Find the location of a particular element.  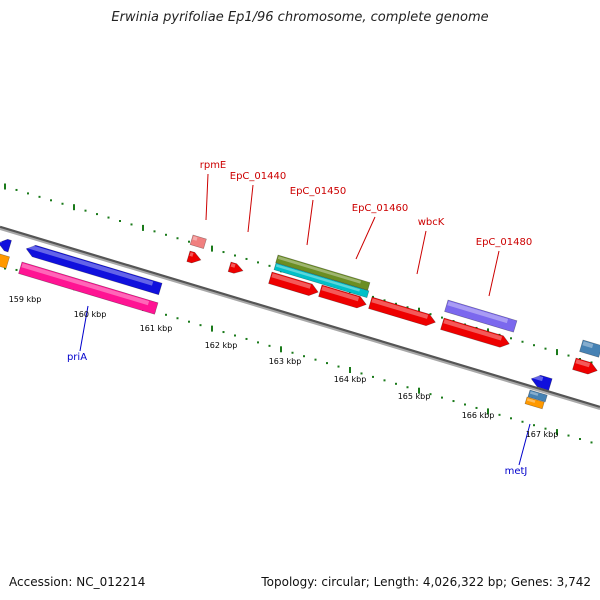

gene-orange-left-edge is located at coordinates (5, 261).